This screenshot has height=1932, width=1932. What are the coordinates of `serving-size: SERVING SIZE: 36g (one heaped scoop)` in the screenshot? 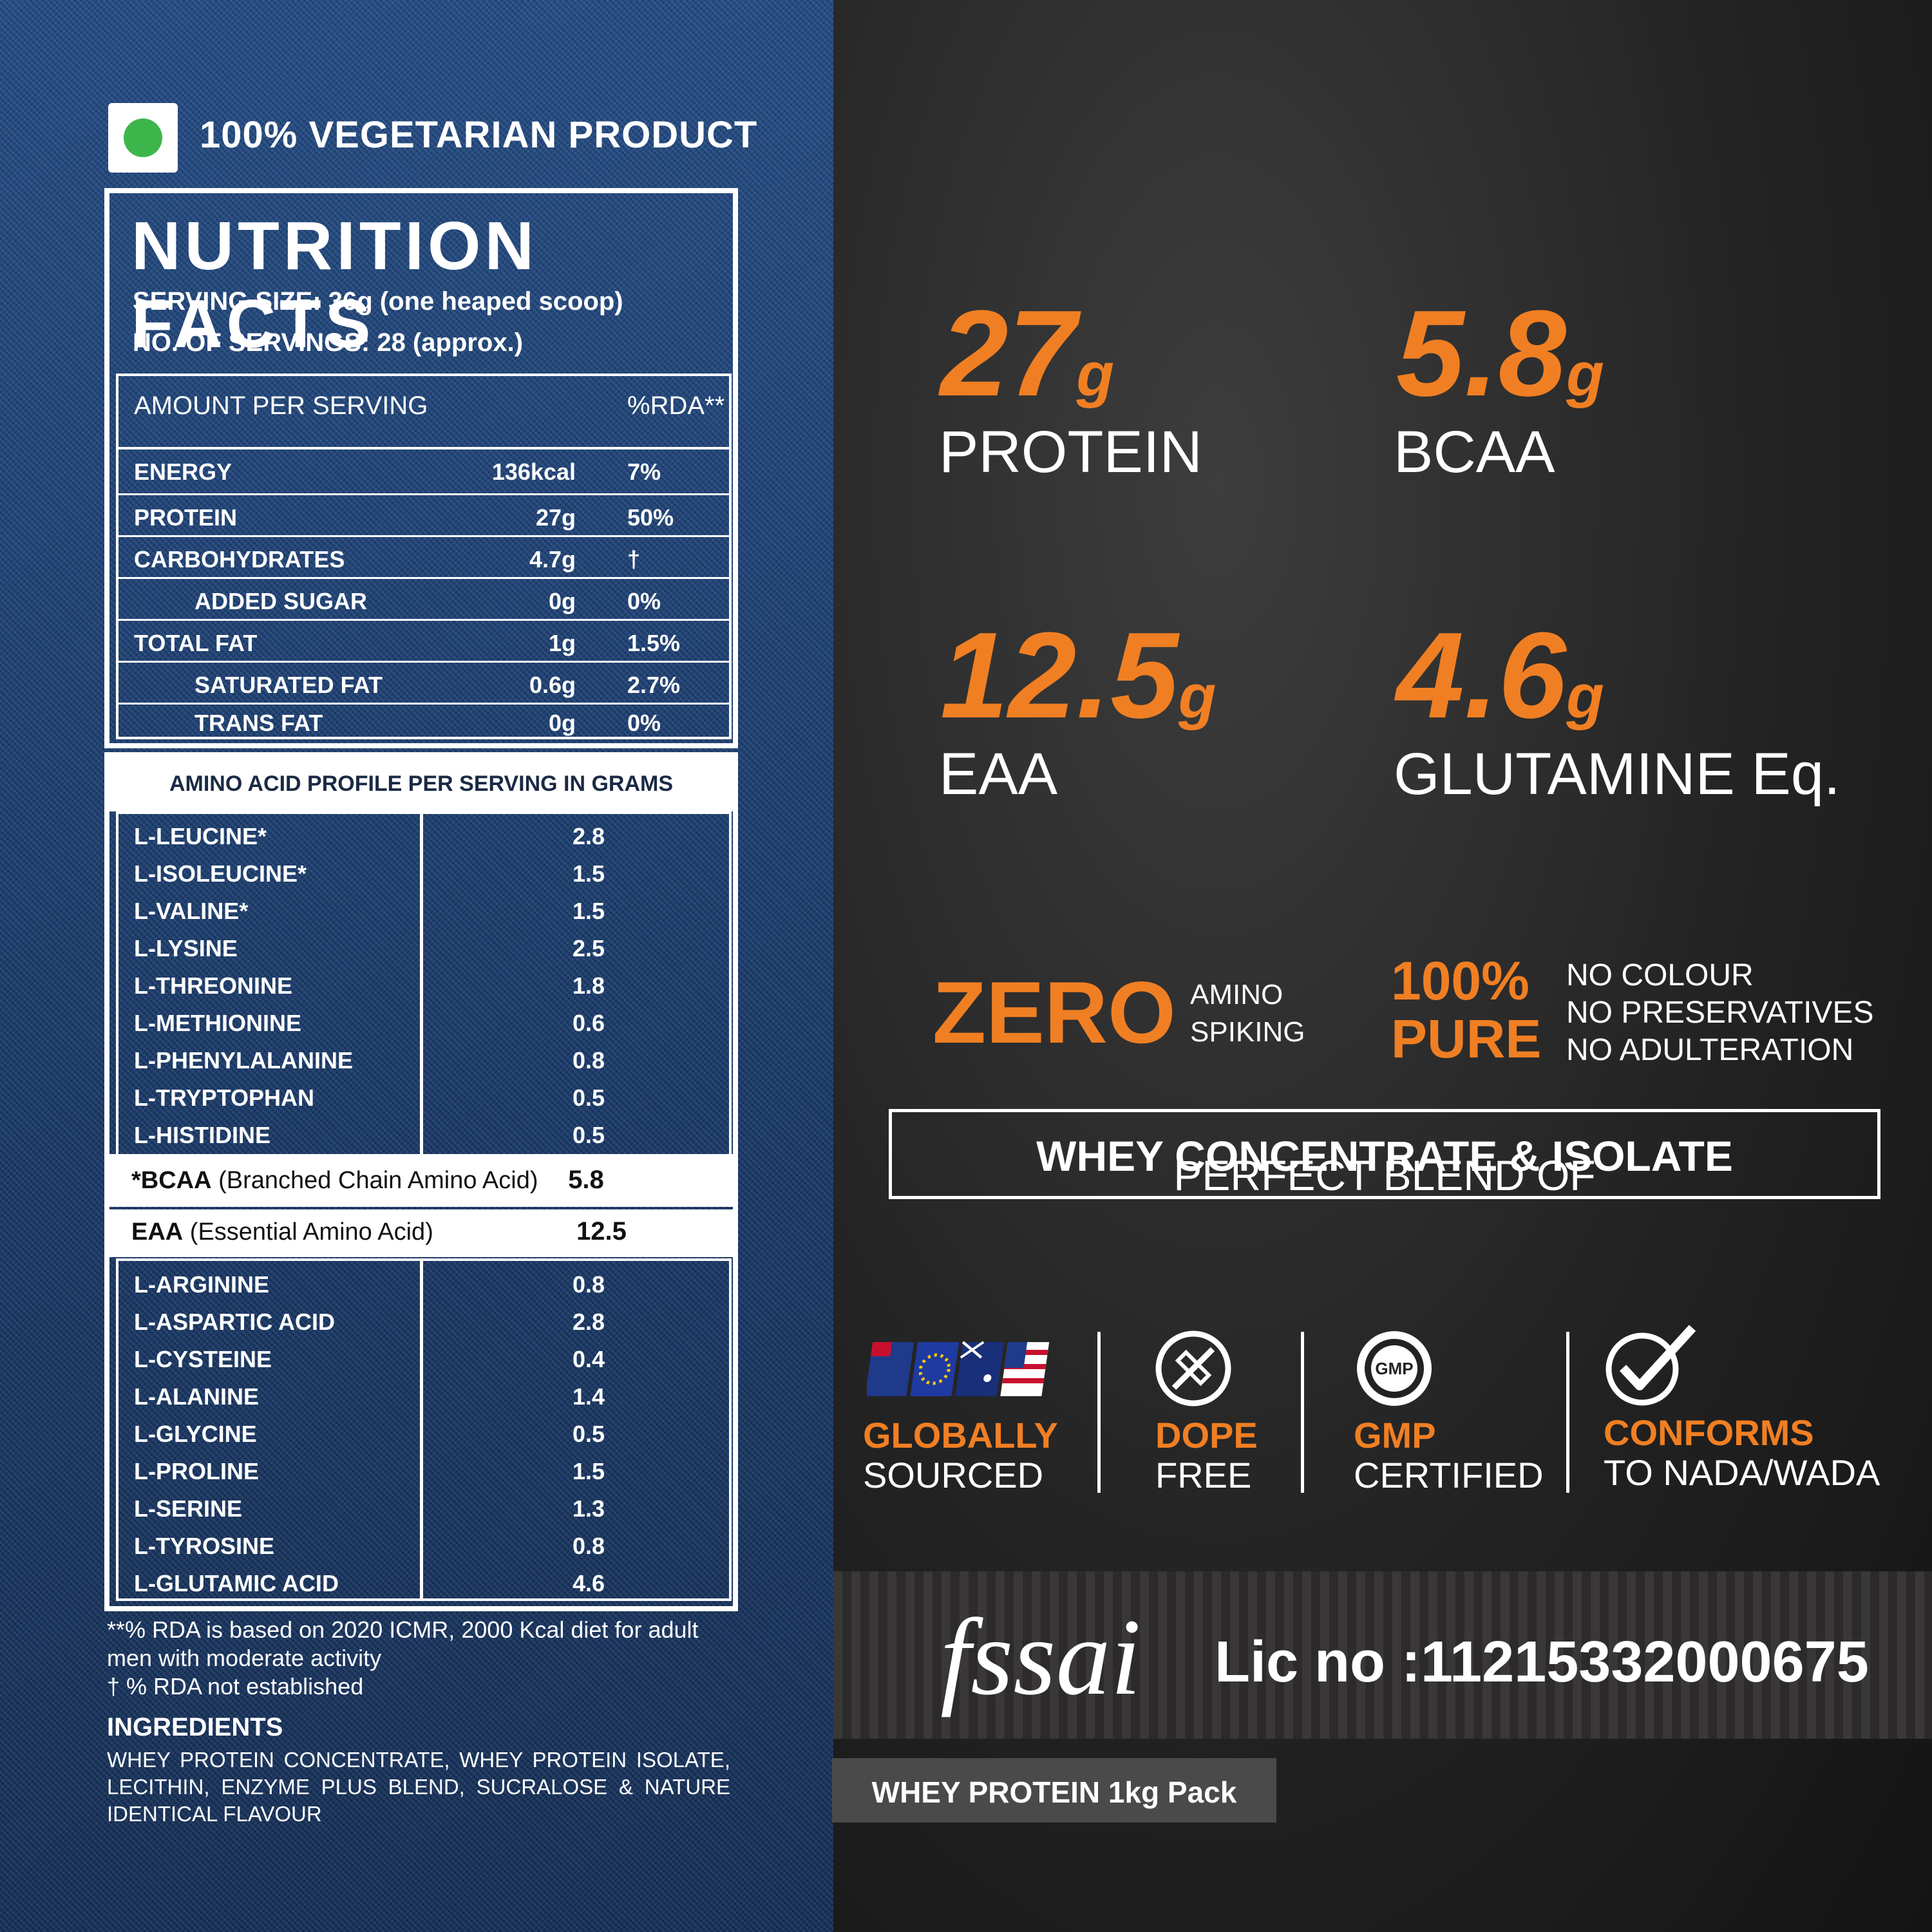 It's located at (378, 301).